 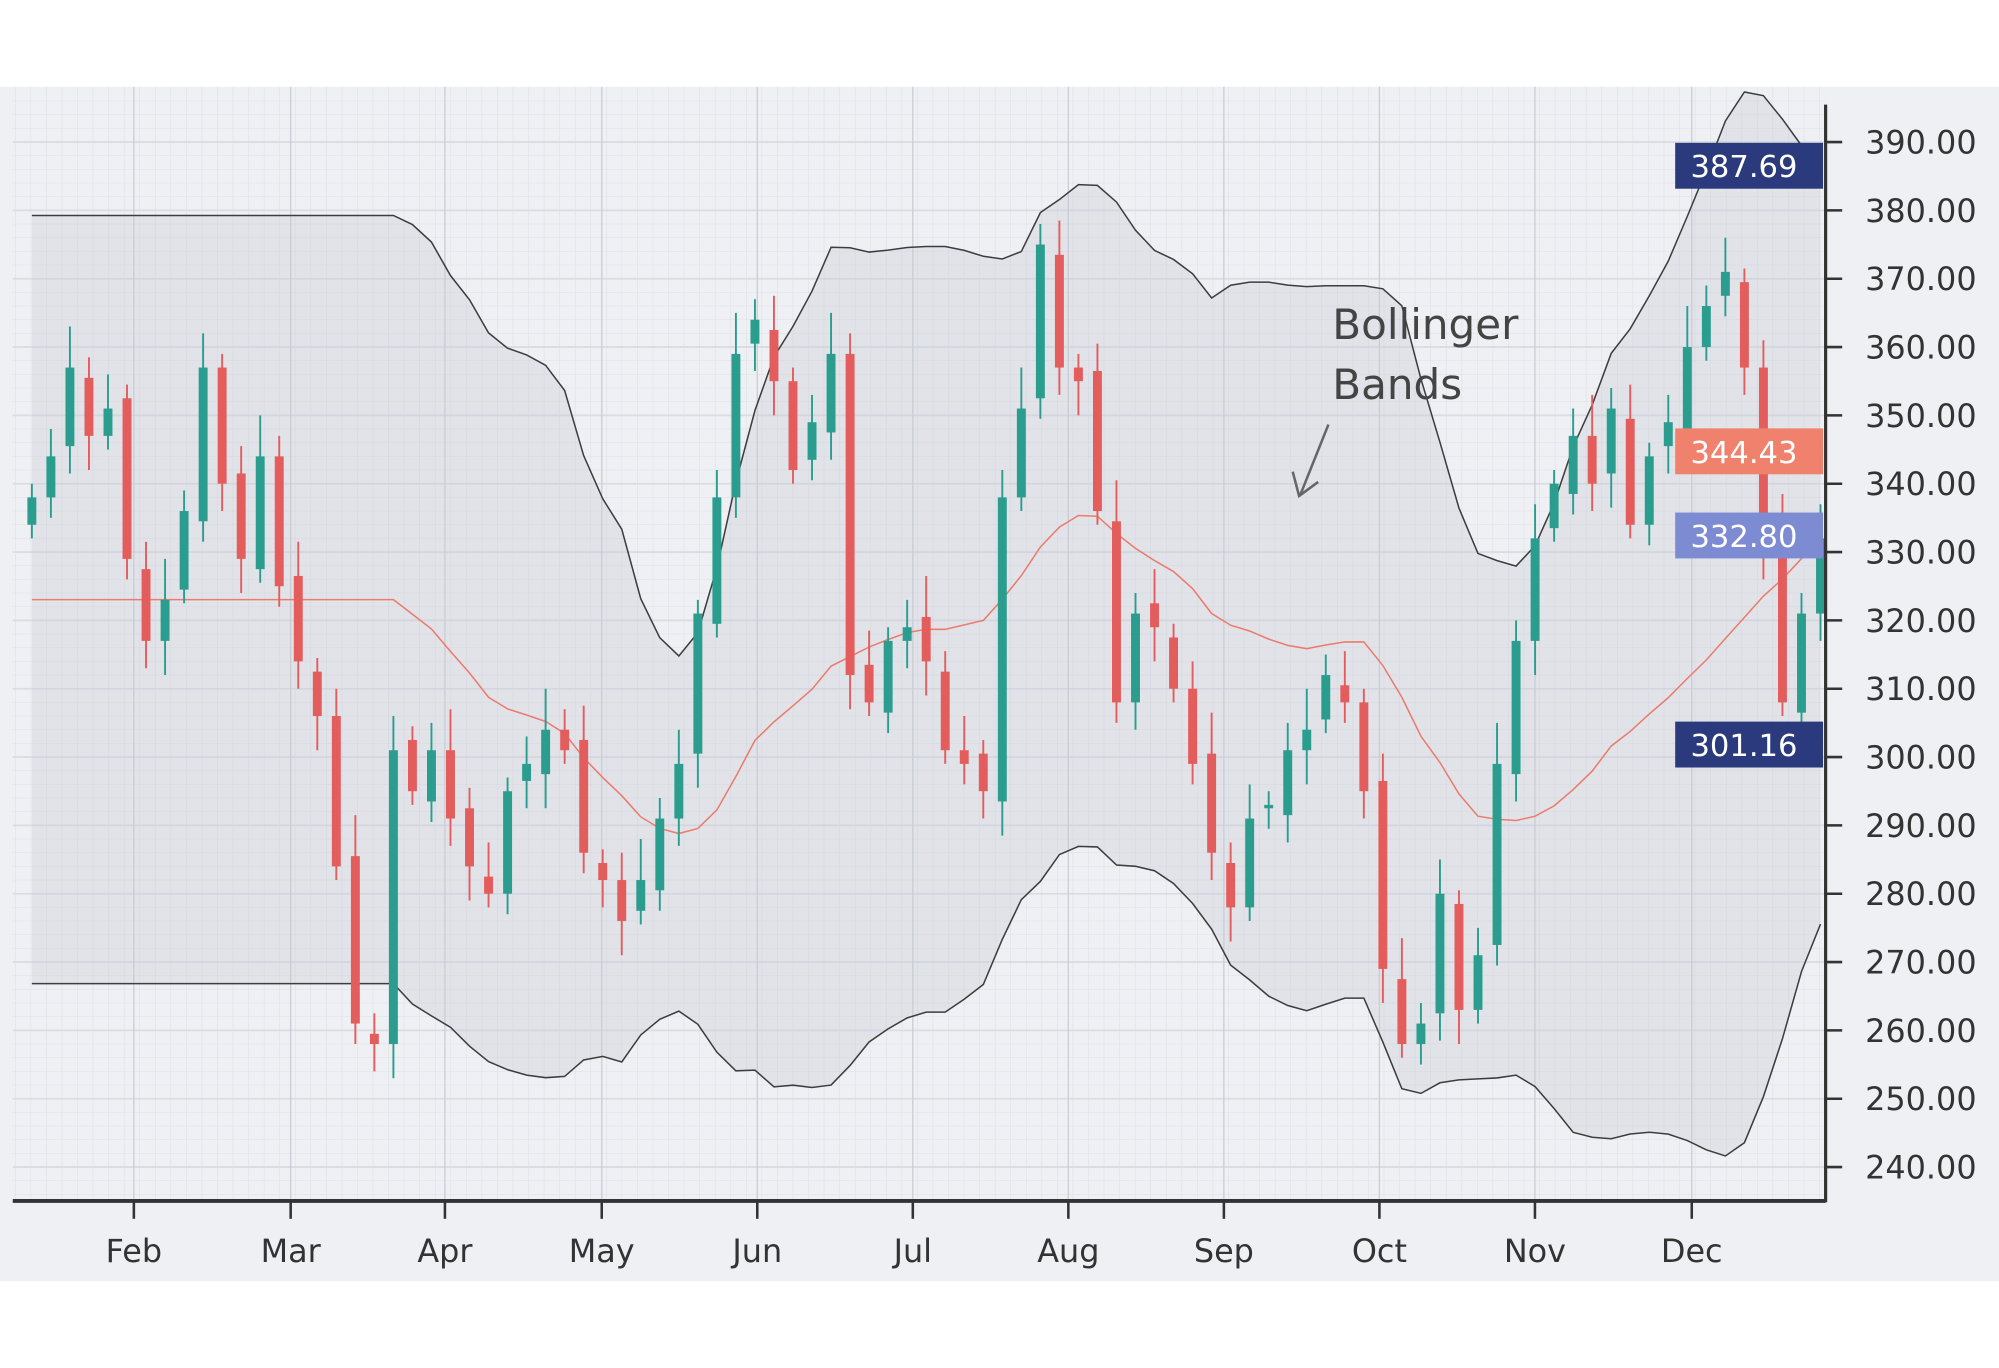 What do you see at coordinates (1920, 211) in the screenshot?
I see `y-tick-label: 380.00` at bounding box center [1920, 211].